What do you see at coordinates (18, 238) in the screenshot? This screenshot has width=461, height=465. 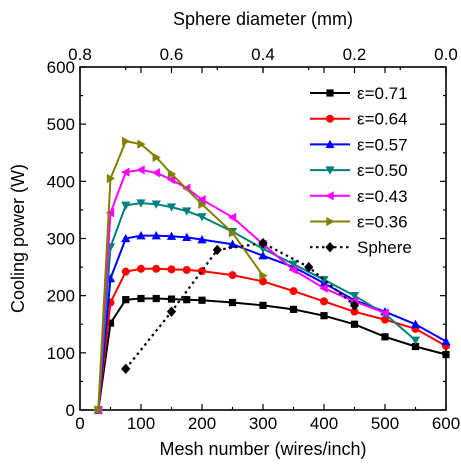 I see `y-axis-title: Cooling power (W)` at bounding box center [18, 238].